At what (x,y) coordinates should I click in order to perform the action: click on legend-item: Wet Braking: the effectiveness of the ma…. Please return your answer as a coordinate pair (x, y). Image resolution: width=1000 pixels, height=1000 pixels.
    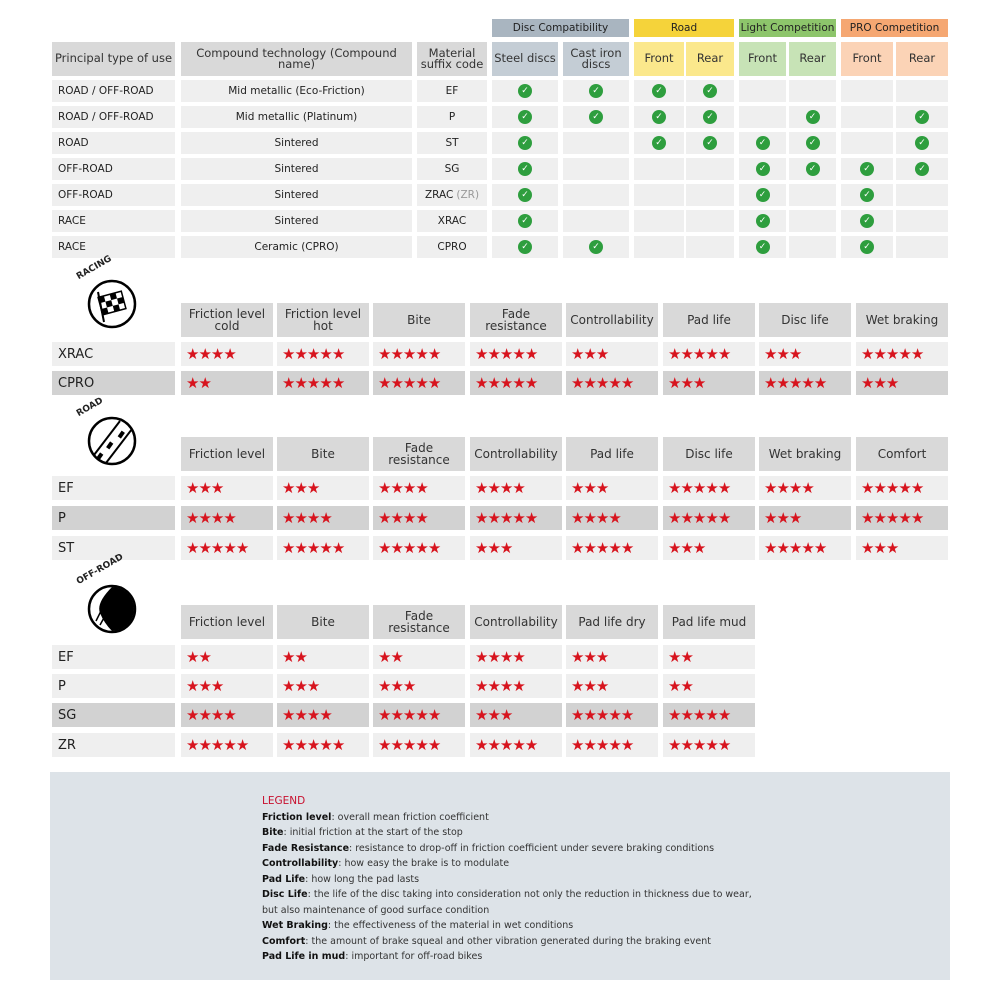
    Looking at the image, I should click on (507, 926).